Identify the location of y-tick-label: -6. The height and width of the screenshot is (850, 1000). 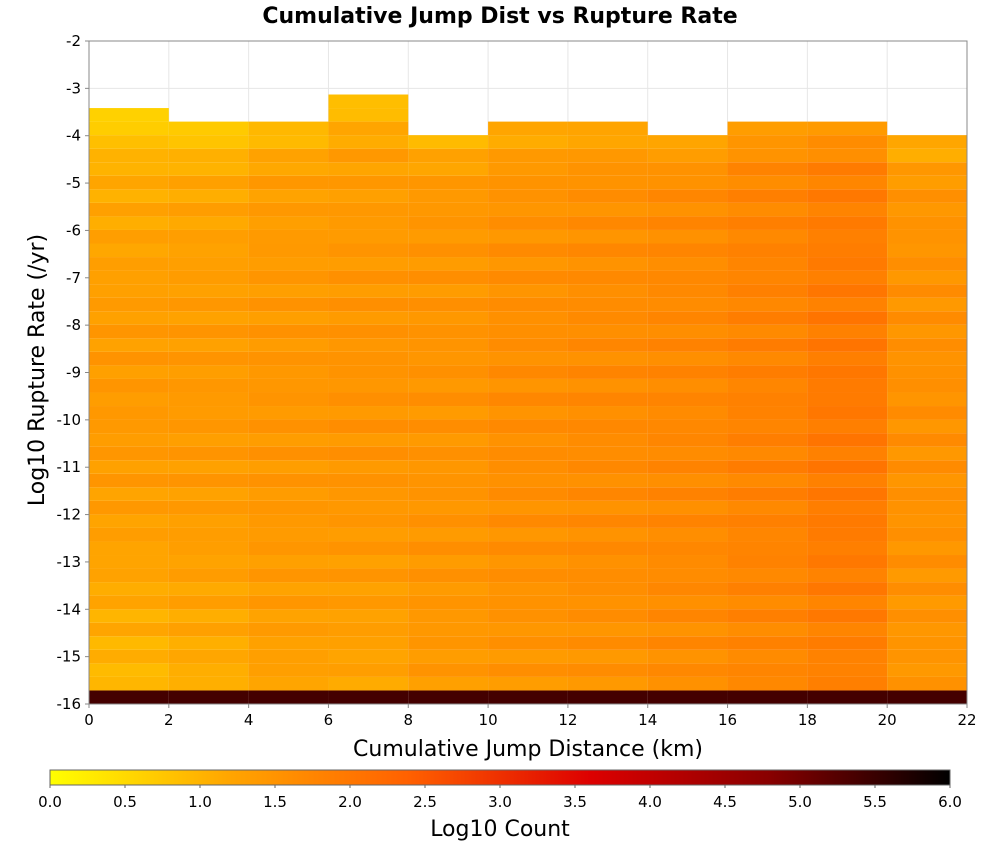
(73, 230).